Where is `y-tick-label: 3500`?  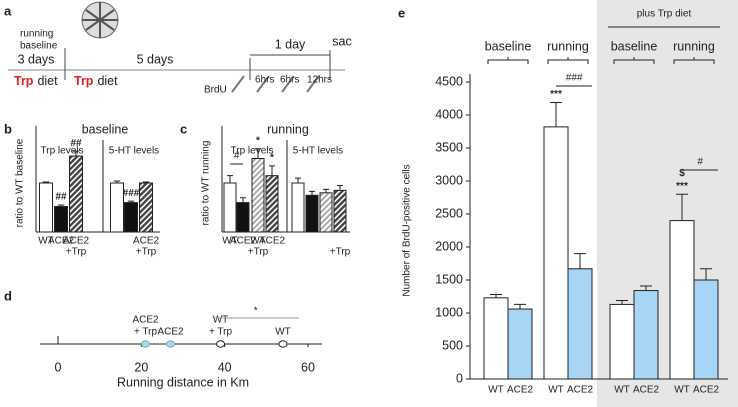 y-tick-label: 3500 is located at coordinates (449, 147).